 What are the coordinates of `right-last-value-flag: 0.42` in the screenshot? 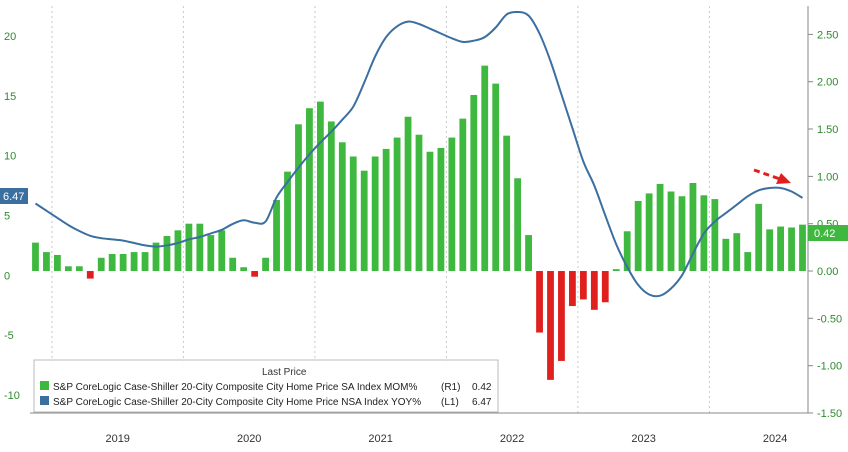 It's located at (828, 233).